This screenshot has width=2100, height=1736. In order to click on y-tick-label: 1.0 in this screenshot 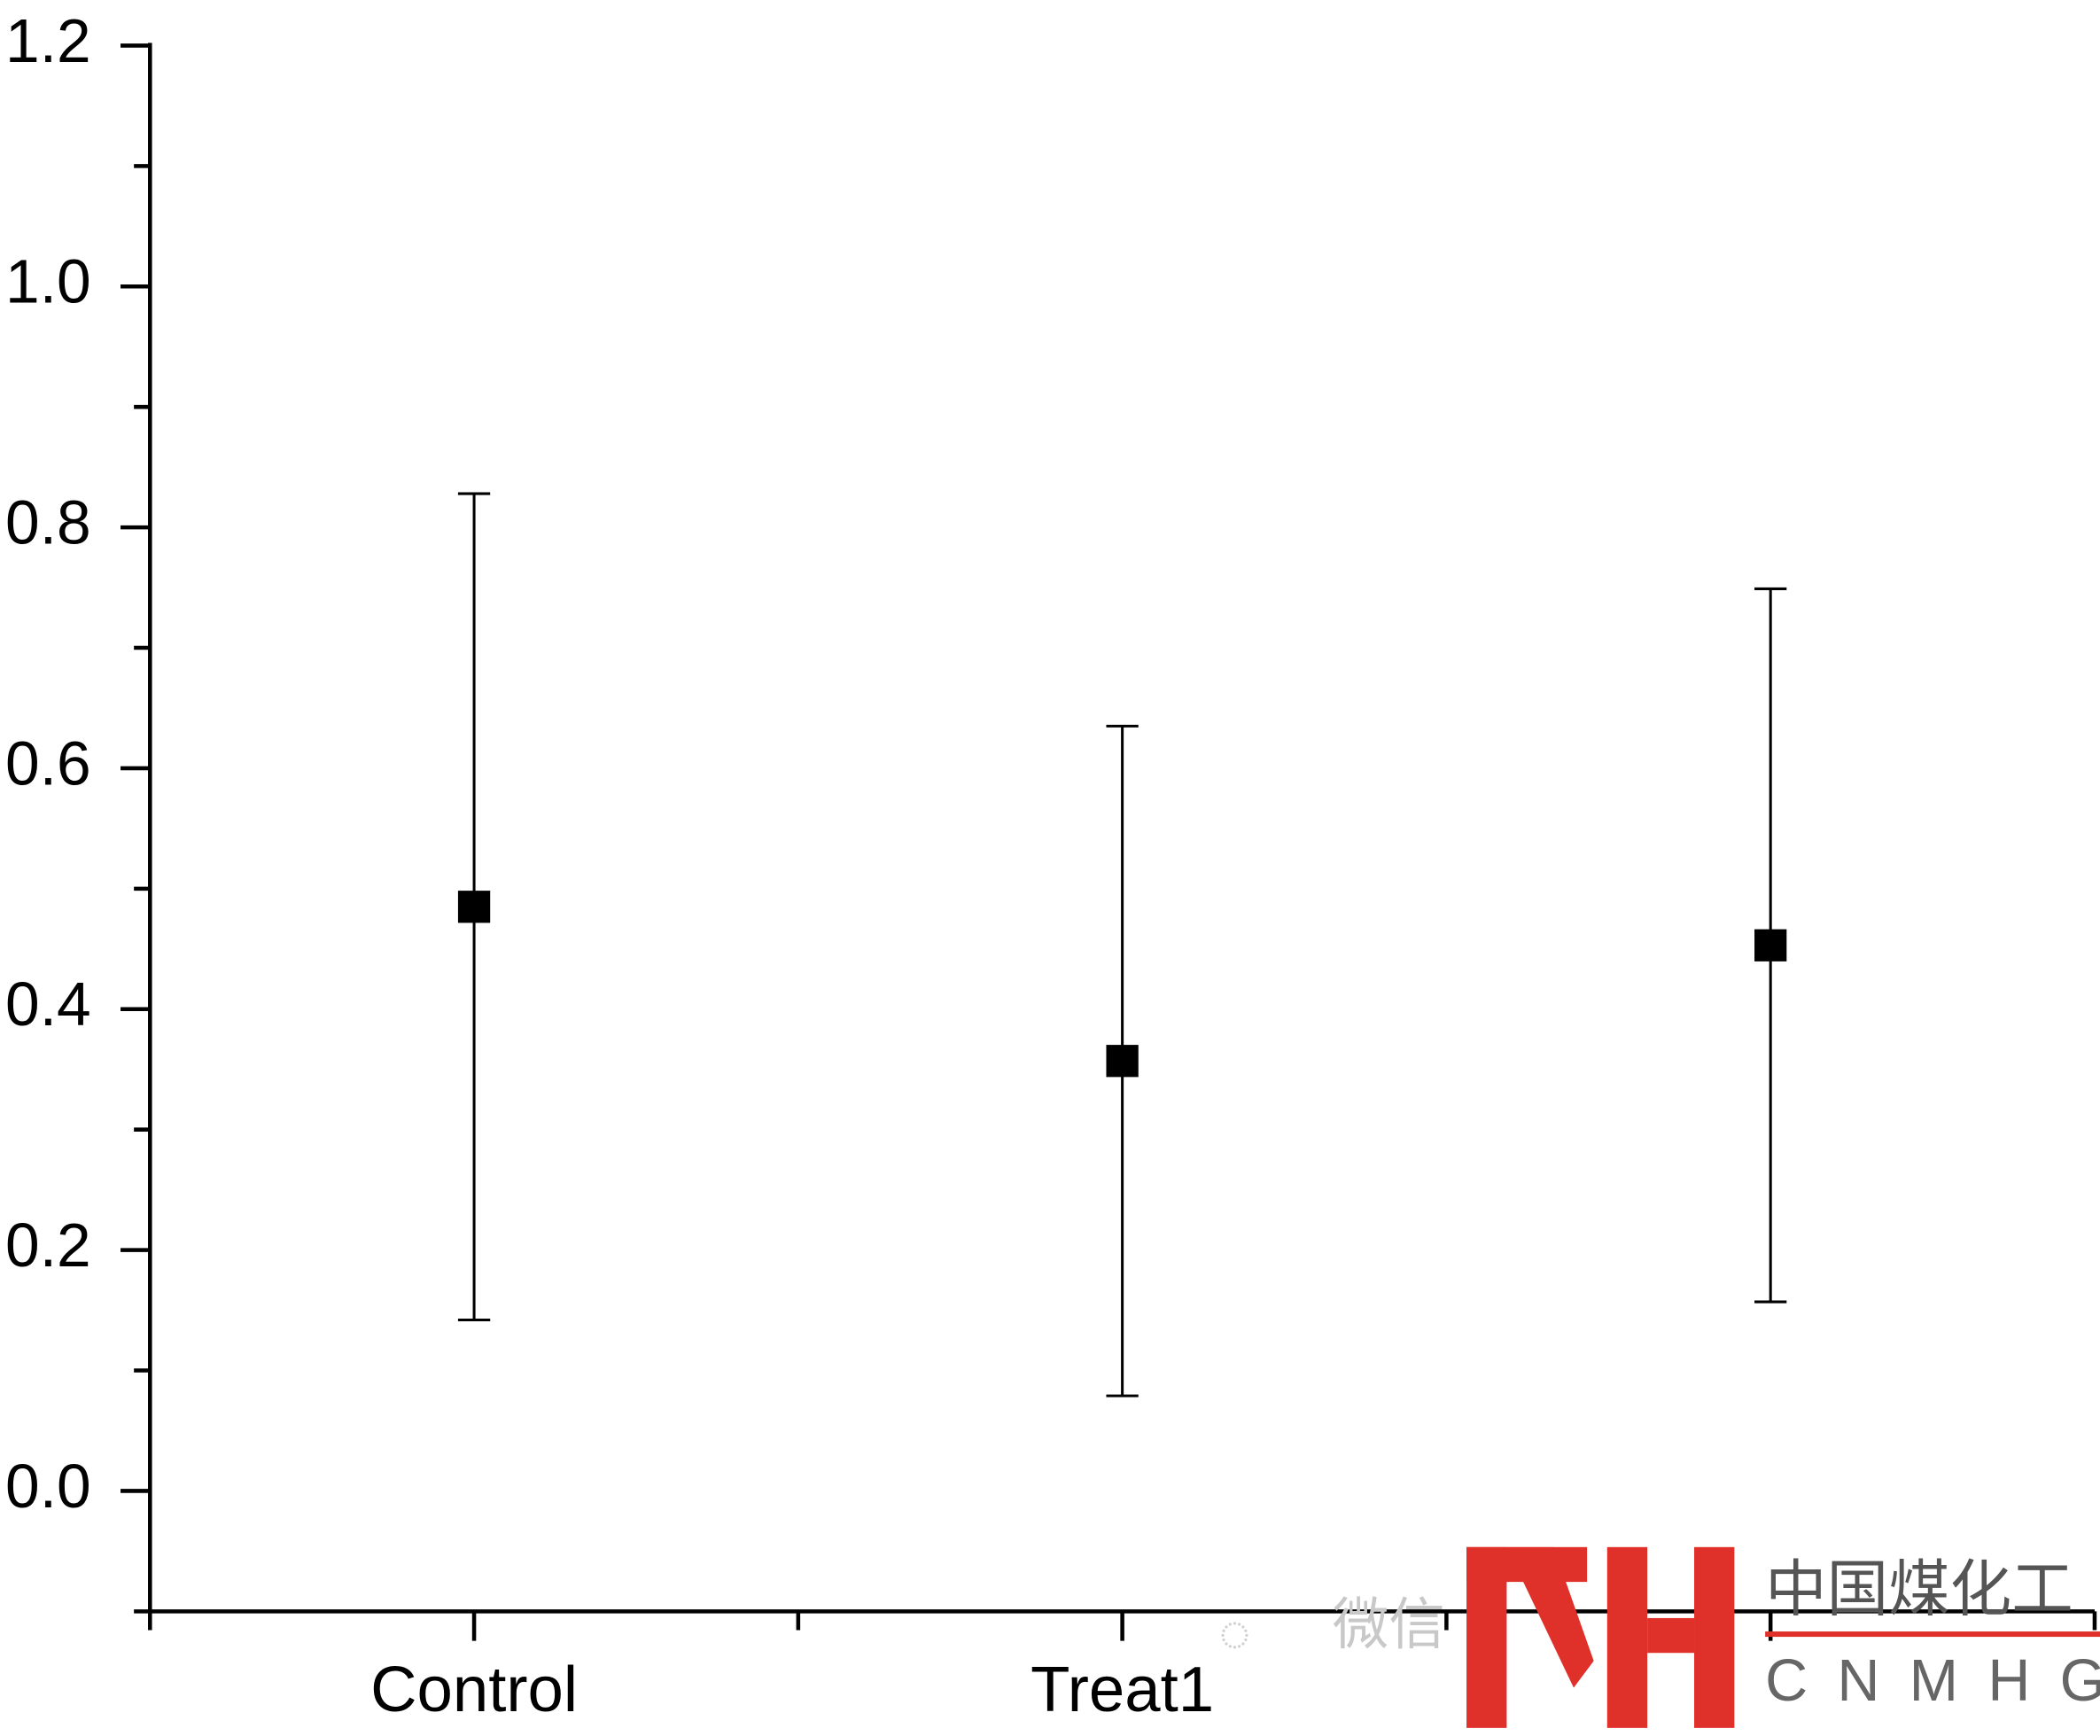, I will do `click(48, 281)`.